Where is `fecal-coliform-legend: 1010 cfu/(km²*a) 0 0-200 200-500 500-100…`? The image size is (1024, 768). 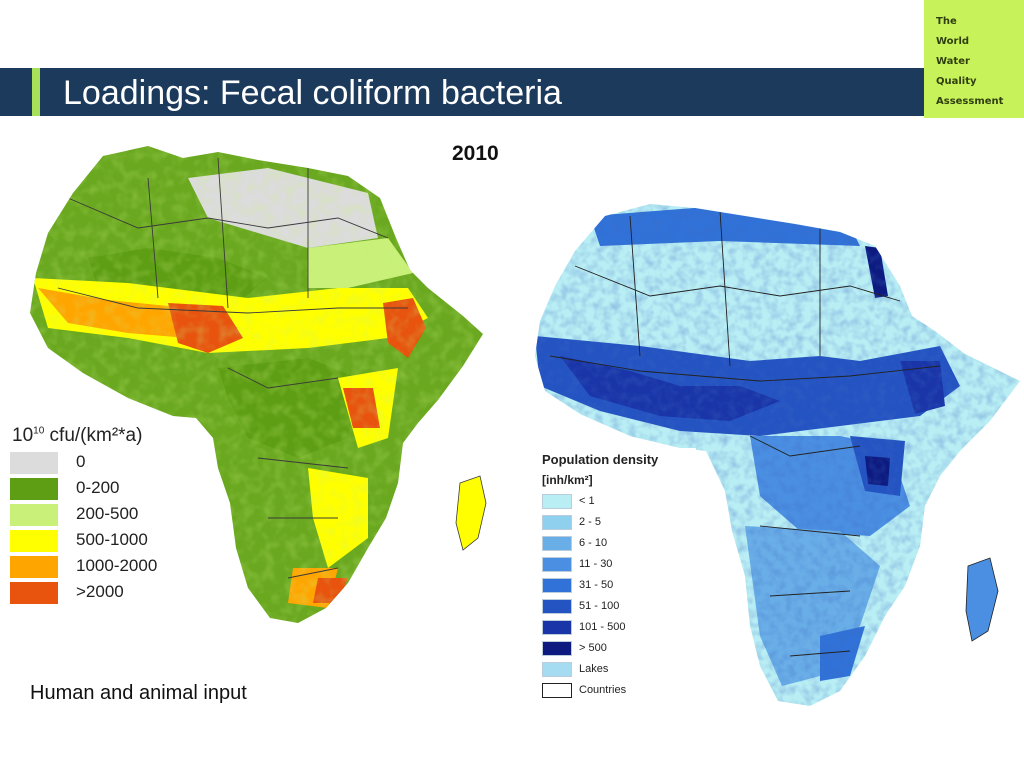 fecal-coliform-legend: 1010 cfu/(km²*a) 0 0-200 200-500 500-100… is located at coordinates (101, 517).